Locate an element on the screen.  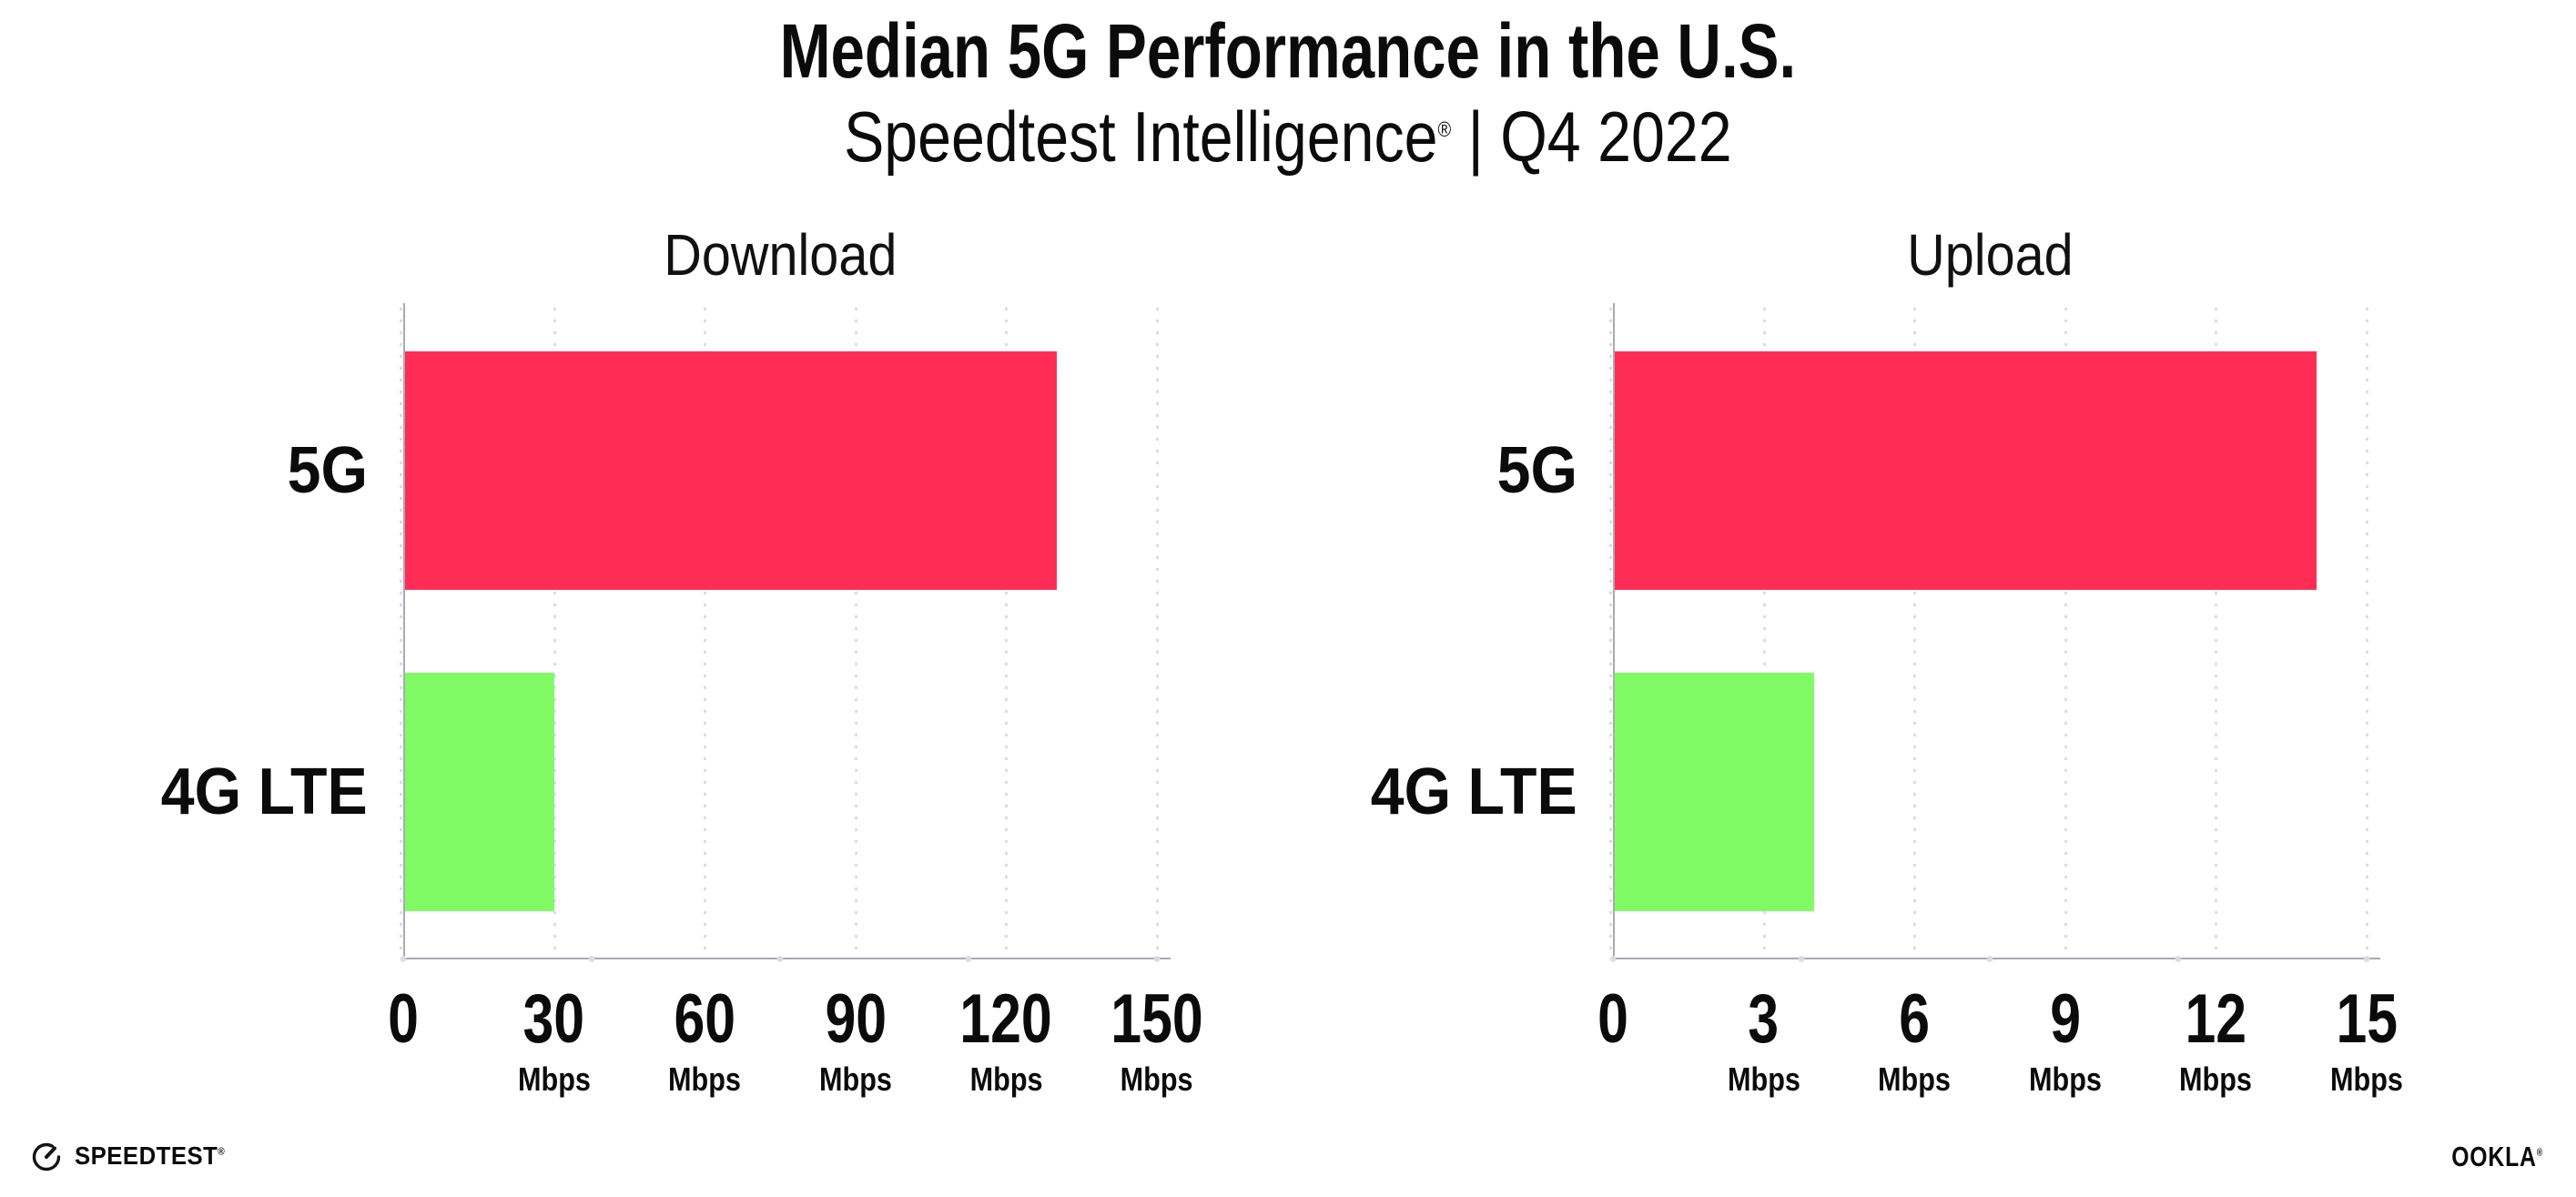
page-title: Median 5G Performance in the U.S. is located at coordinates (1288, 50).